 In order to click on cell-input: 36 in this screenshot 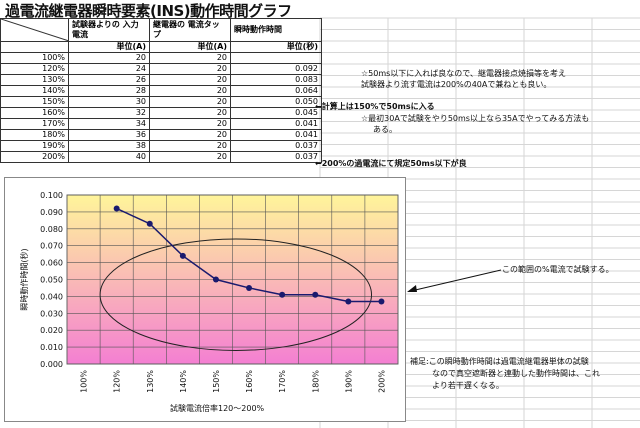, I will do `click(109, 135)`.